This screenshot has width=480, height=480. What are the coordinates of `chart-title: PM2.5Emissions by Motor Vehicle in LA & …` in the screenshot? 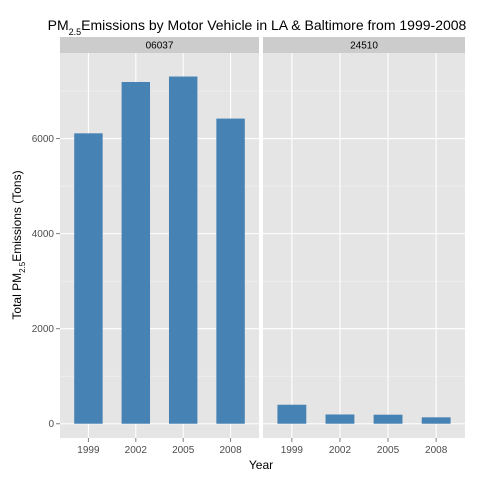 It's located at (257, 27).